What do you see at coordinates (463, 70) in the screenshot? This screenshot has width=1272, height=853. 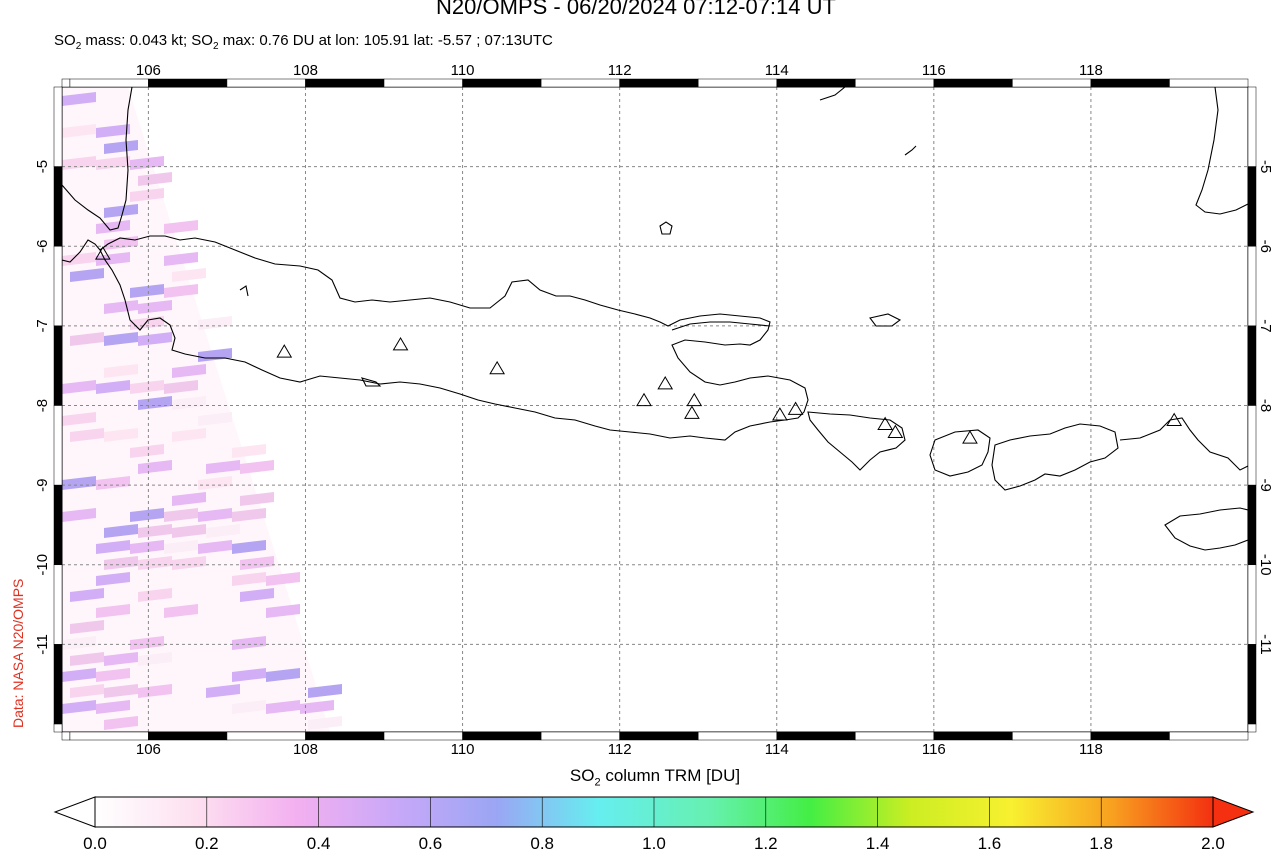 I see `lon-tick-label-top-2: 110` at bounding box center [463, 70].